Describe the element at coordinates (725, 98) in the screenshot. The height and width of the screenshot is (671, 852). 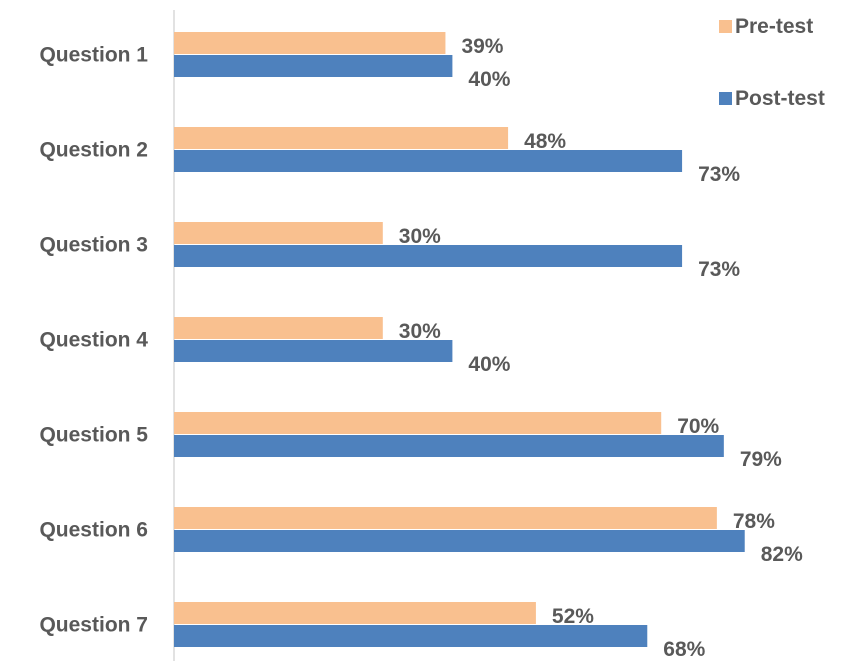
I see `post-test-legend-swatch` at that location.